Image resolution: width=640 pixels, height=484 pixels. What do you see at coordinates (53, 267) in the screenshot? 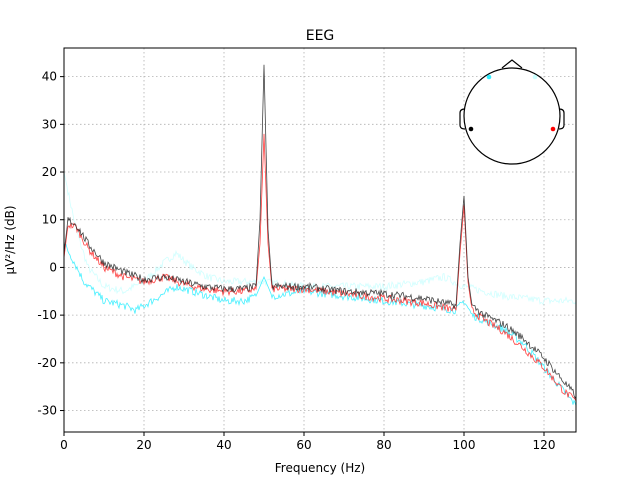
I see `y-tick-label: 0` at bounding box center [53, 267].